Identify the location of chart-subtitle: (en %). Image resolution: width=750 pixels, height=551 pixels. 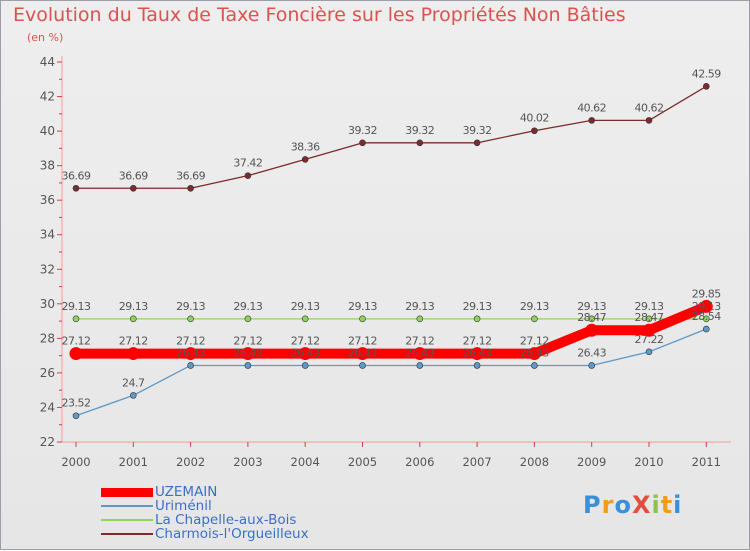
(45, 37).